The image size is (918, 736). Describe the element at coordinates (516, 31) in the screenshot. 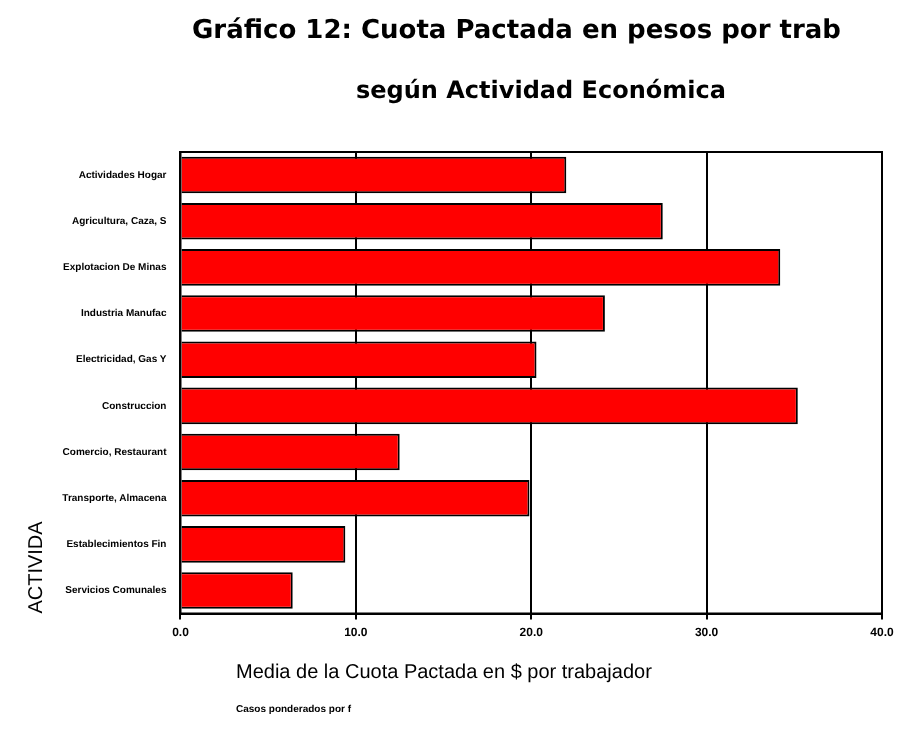

I see `chart-title: Gráfico 12: Cuota Pactada en pesos por trab` at that location.